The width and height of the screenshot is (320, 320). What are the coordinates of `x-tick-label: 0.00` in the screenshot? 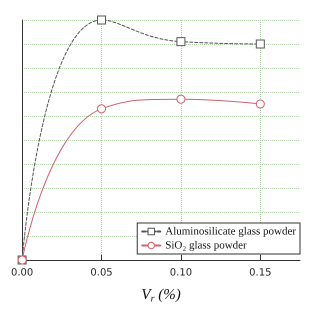 It's located at (22, 273).